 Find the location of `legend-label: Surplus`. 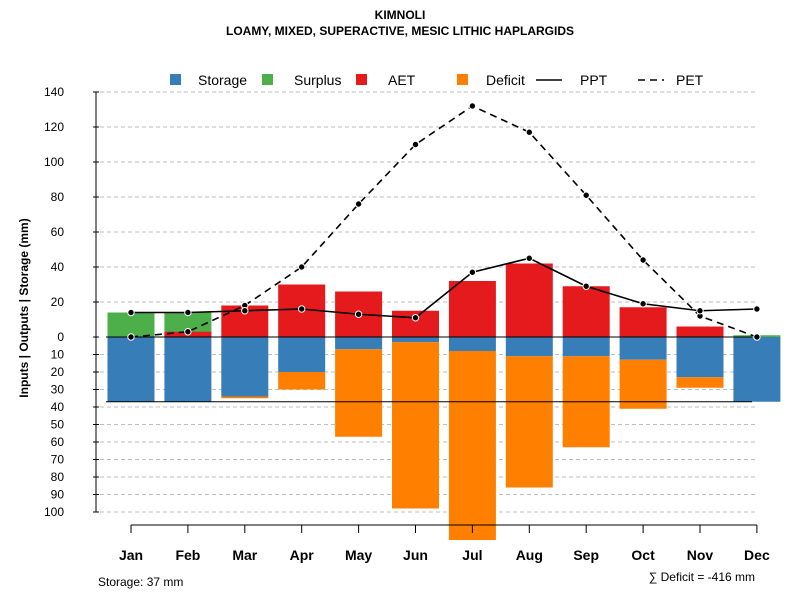

legend-label: Surplus is located at coordinates (317, 80).